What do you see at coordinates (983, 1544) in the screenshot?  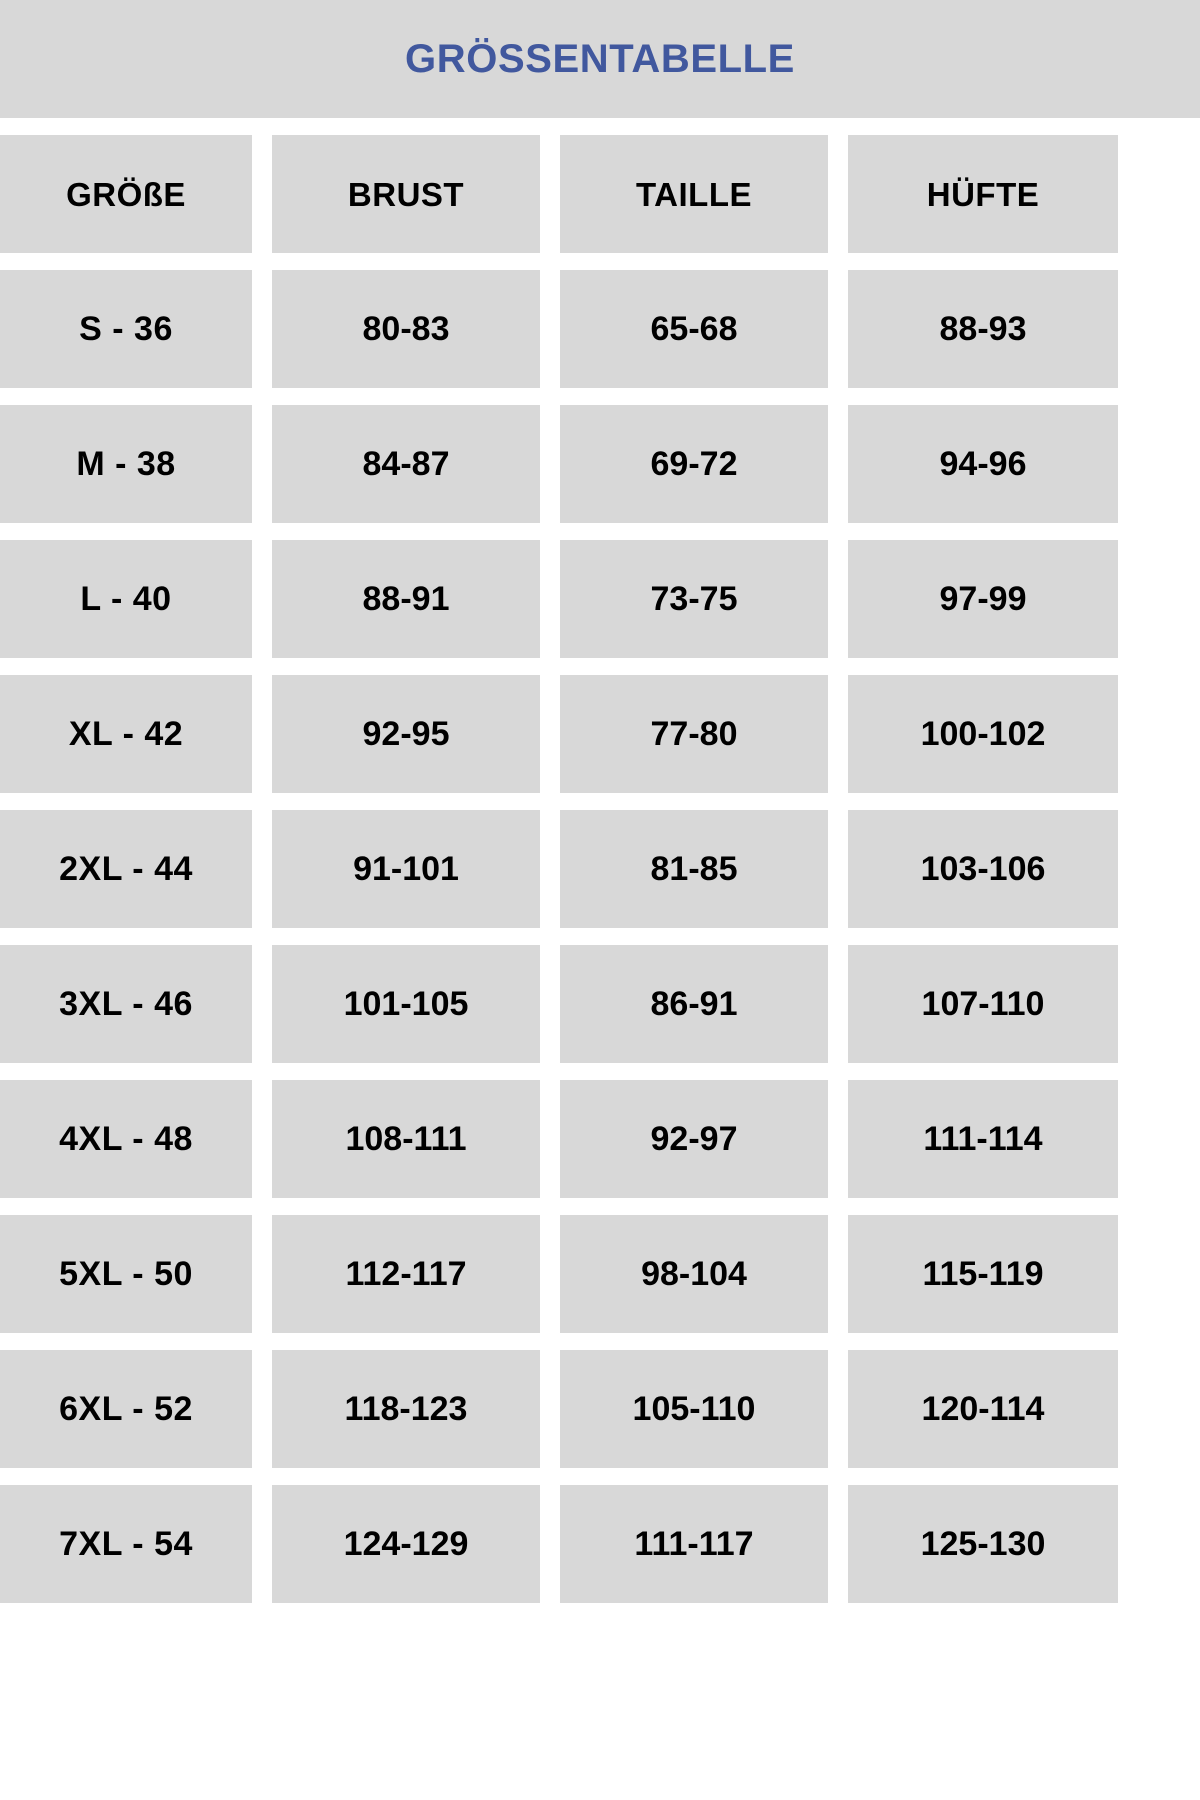 I see `cell-huefte: 125-130` at bounding box center [983, 1544].